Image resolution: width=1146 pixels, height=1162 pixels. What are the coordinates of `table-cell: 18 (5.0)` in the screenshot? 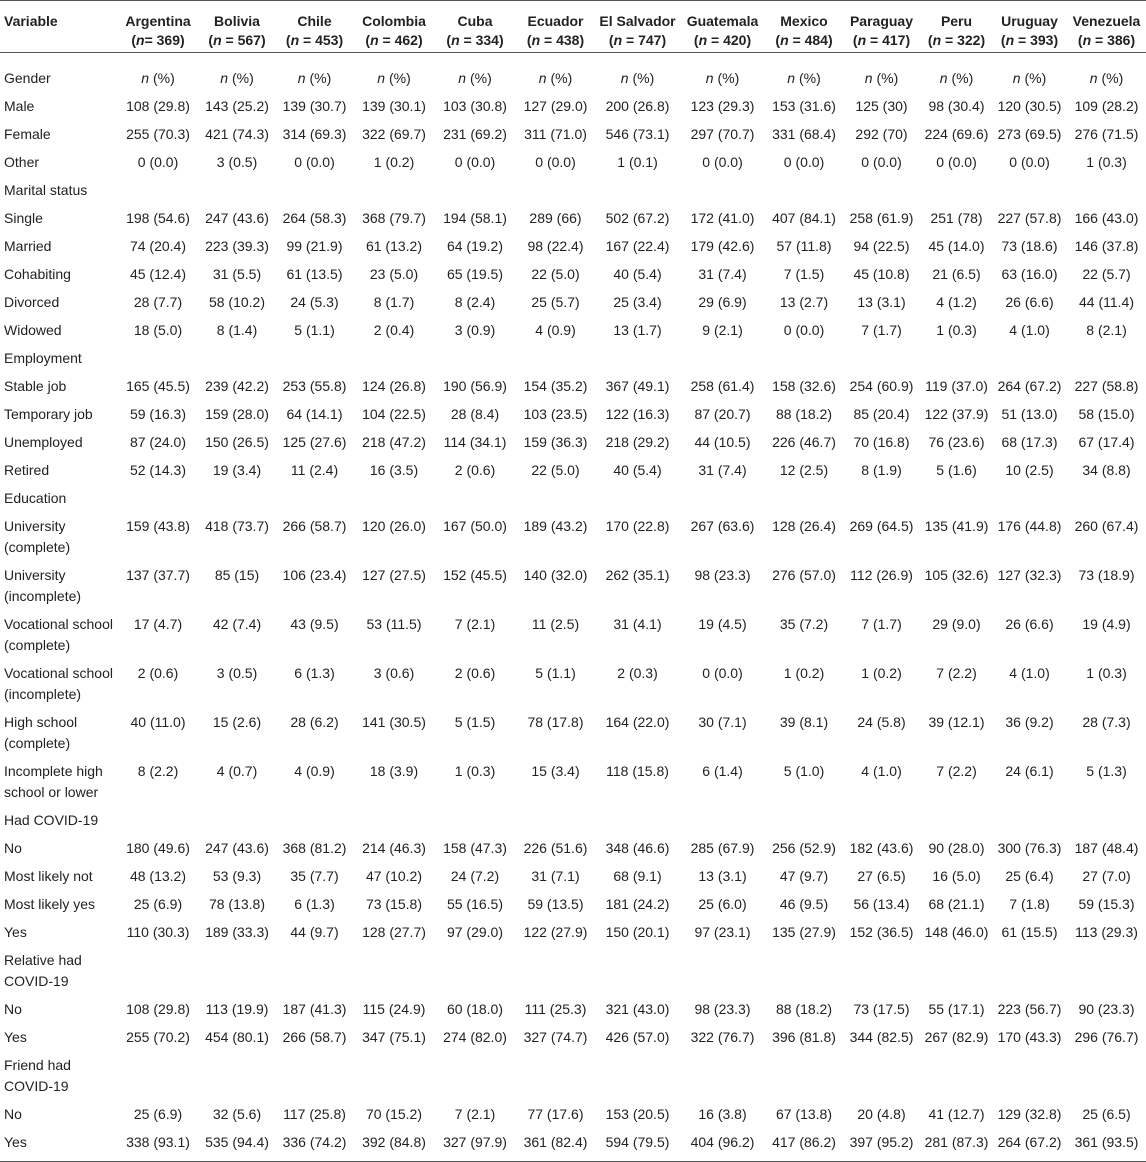 It's located at (158, 330).